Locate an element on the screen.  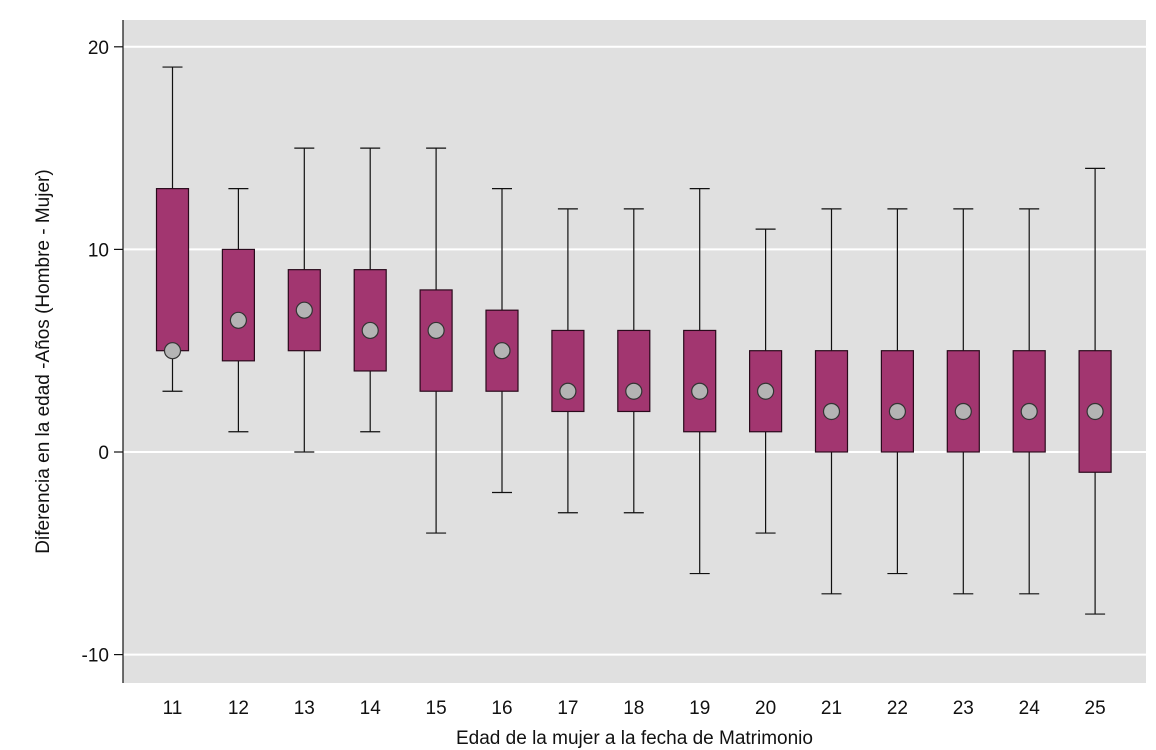
x-tick-label: 11 is located at coordinates (173, 708).